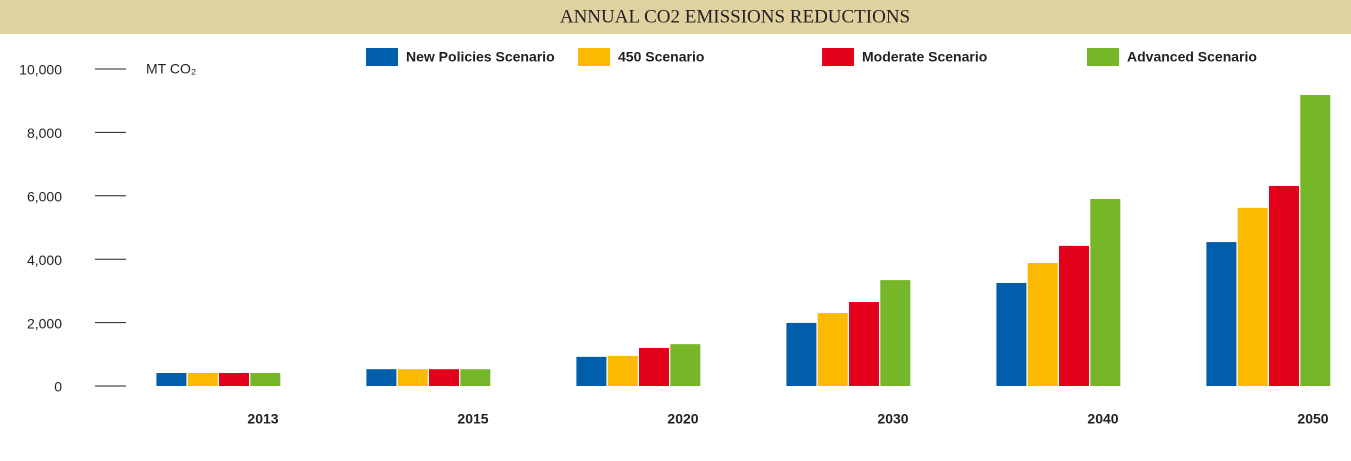 The width and height of the screenshot is (1351, 461). What do you see at coordinates (1312, 419) in the screenshot?
I see `x-tick-label: 2050` at bounding box center [1312, 419].